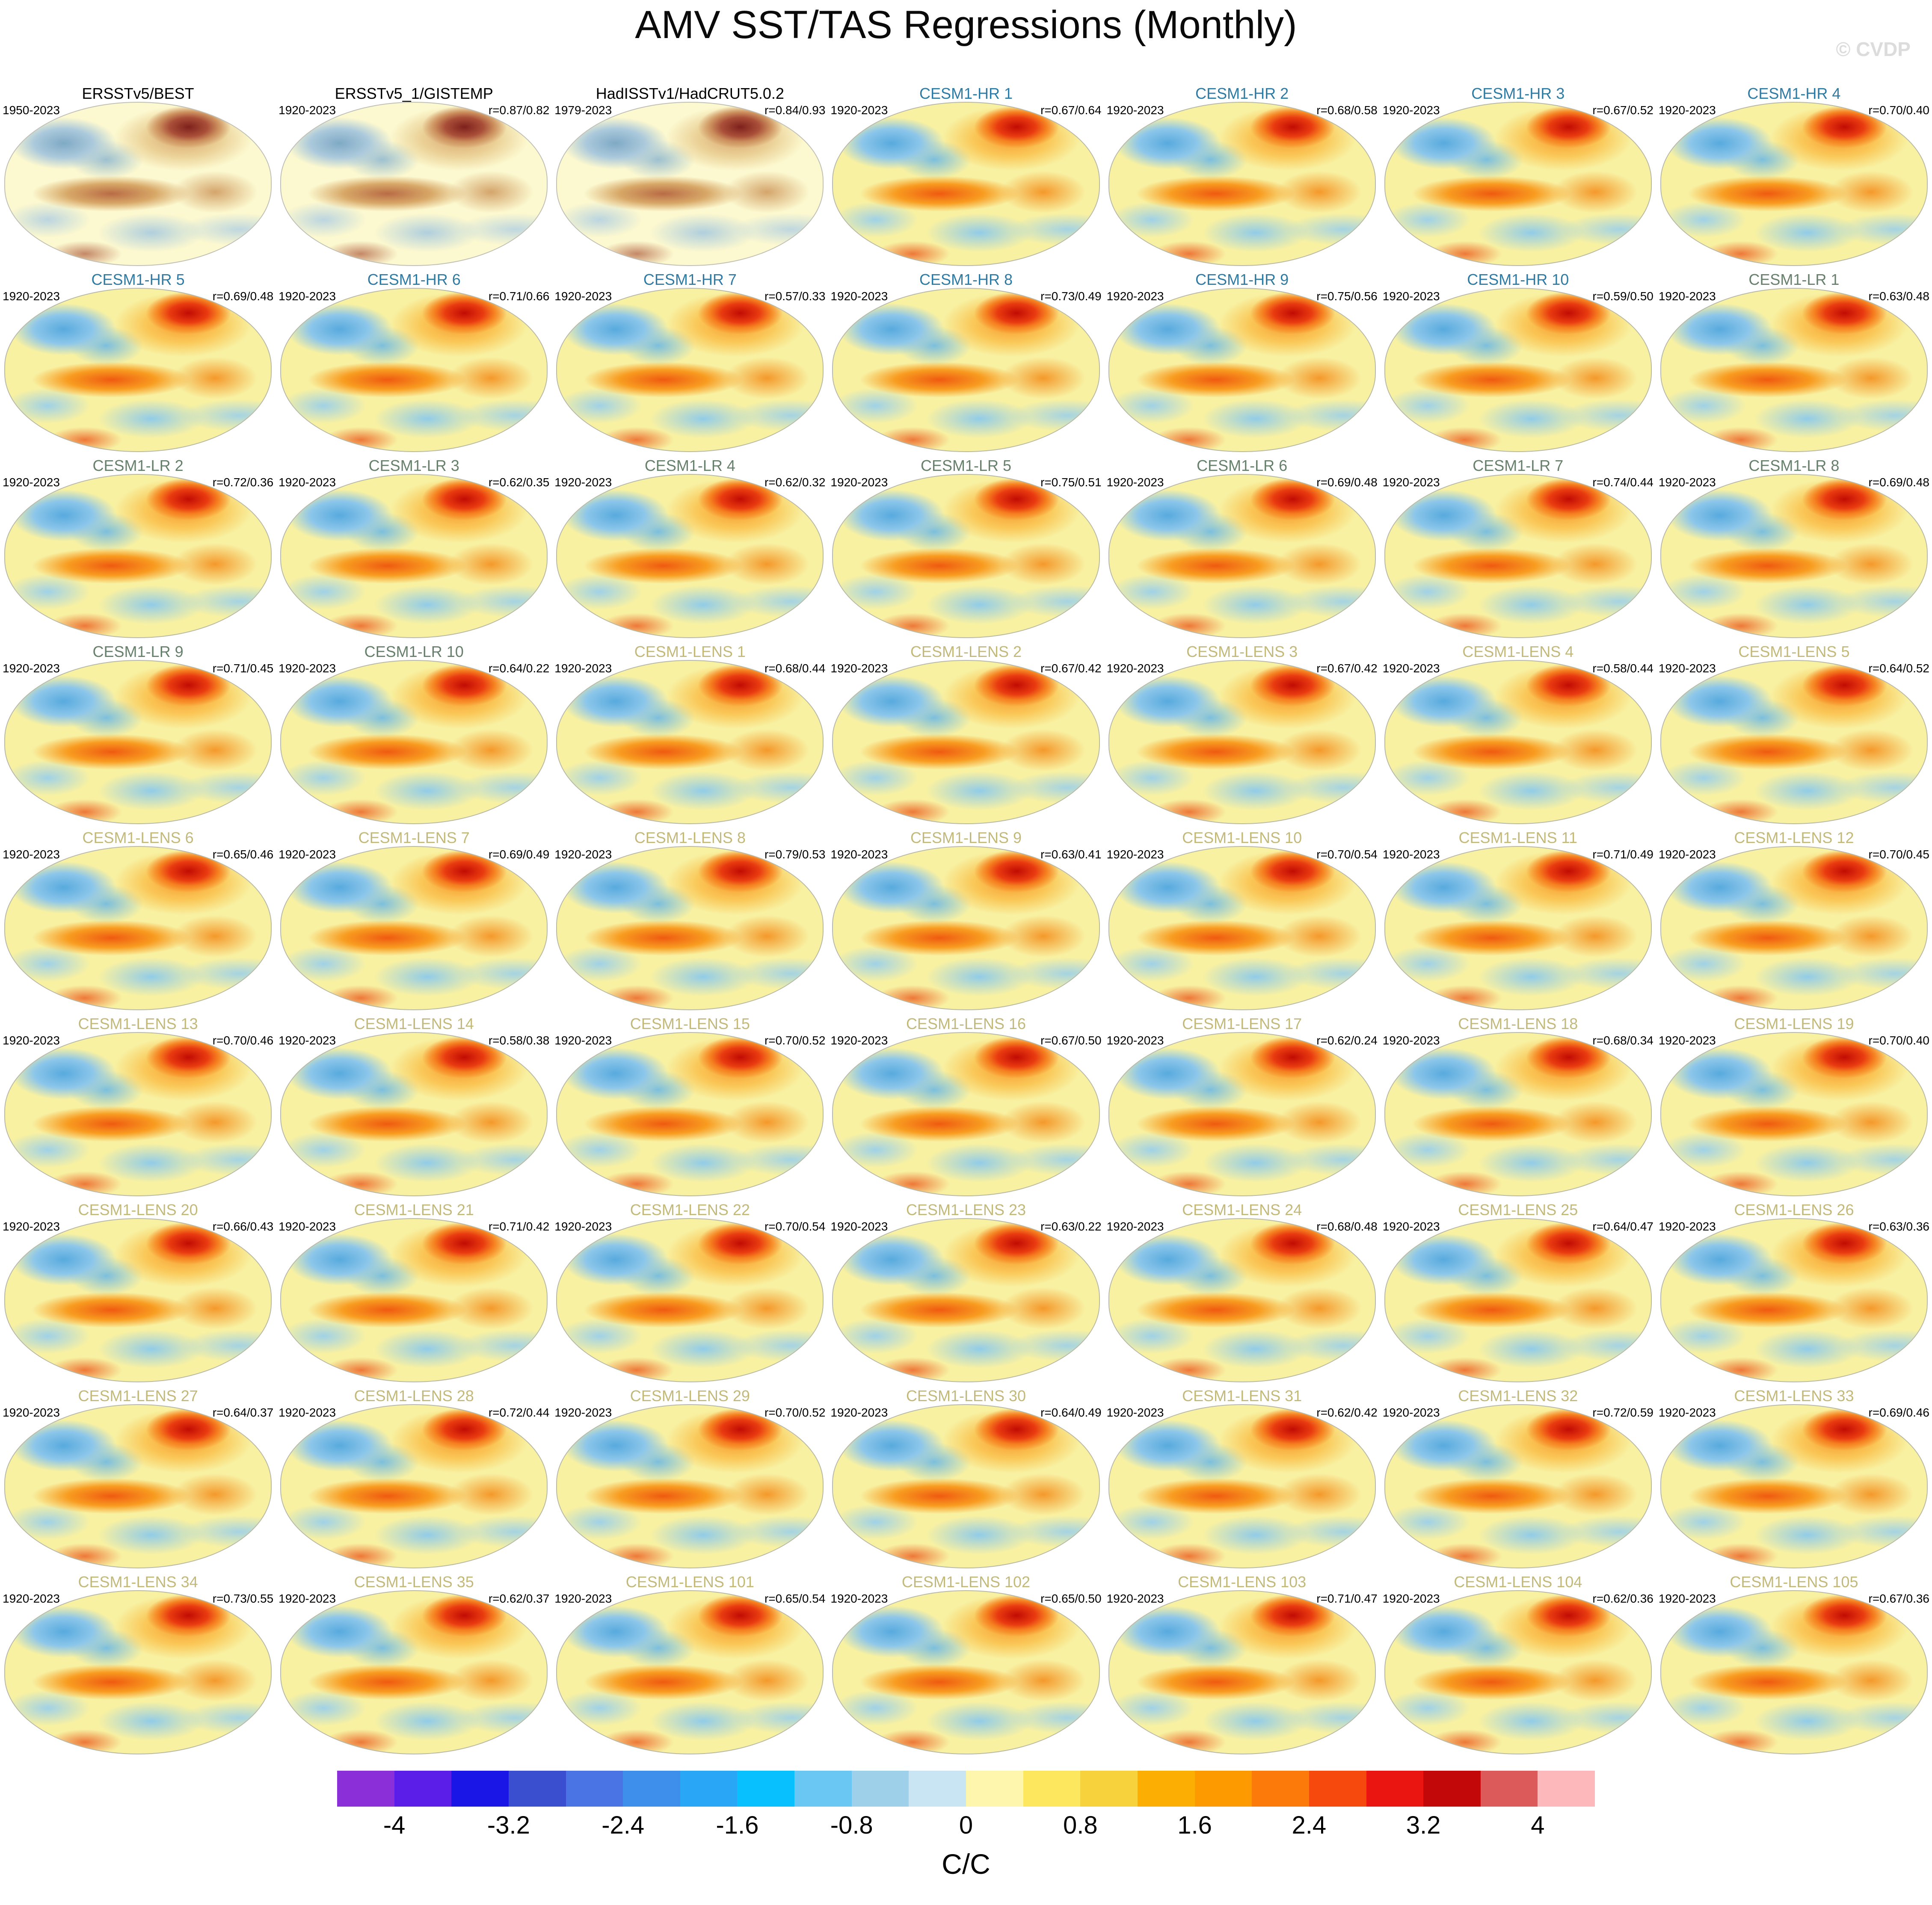 This screenshot has width=1932, height=1905. Describe the element at coordinates (1794, 651) in the screenshot. I see `panel-title: CESM1-LENS 5` at that location.